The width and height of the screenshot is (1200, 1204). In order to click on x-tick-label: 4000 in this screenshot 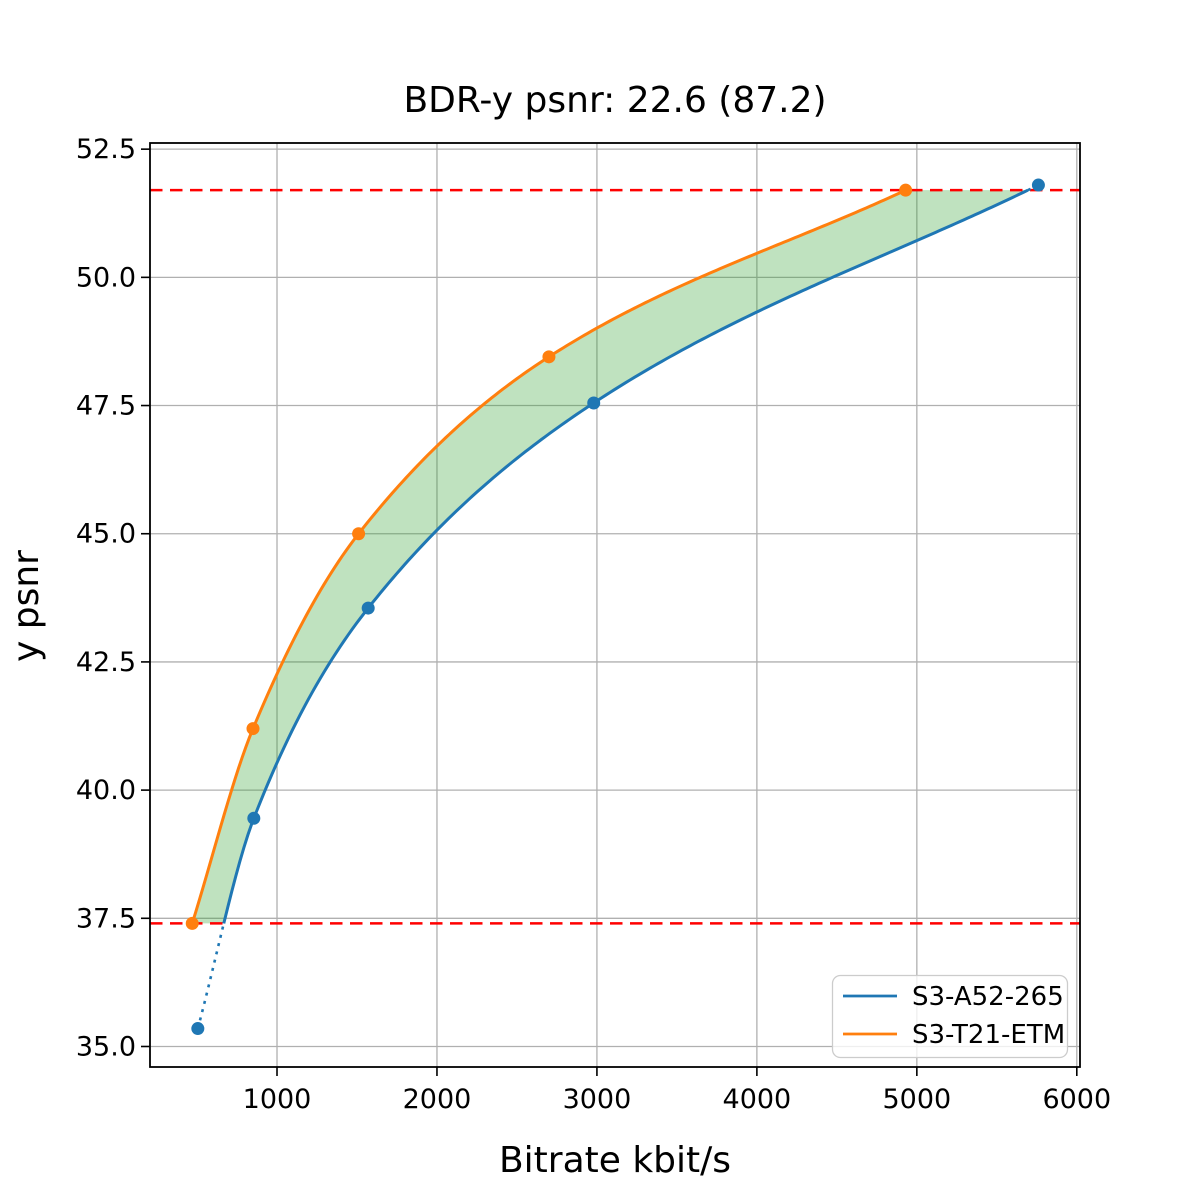, I will do `click(757, 1099)`.